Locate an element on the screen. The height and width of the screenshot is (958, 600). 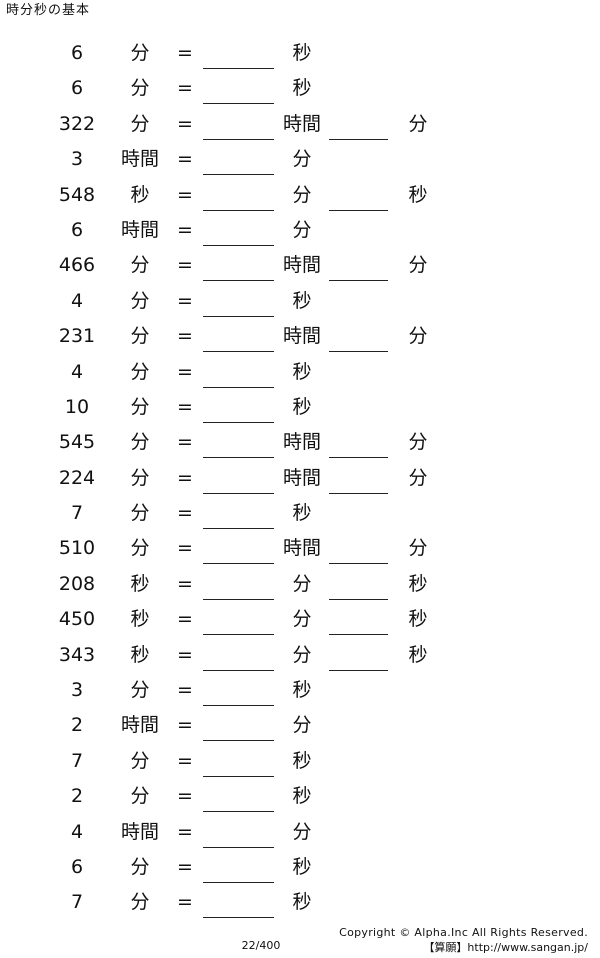
source-unit: 秒 is located at coordinates (140, 583).